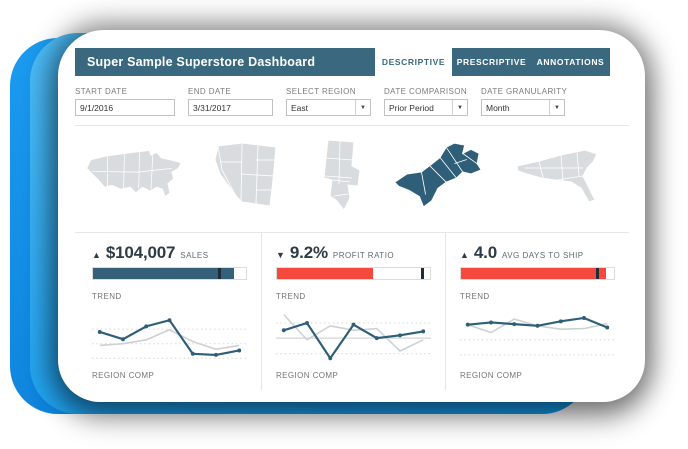 The width and height of the screenshot is (688, 449). Describe the element at coordinates (542, 255) in the screenshot. I see `kpi-label: AVG DAYS TO SHIP` at that location.